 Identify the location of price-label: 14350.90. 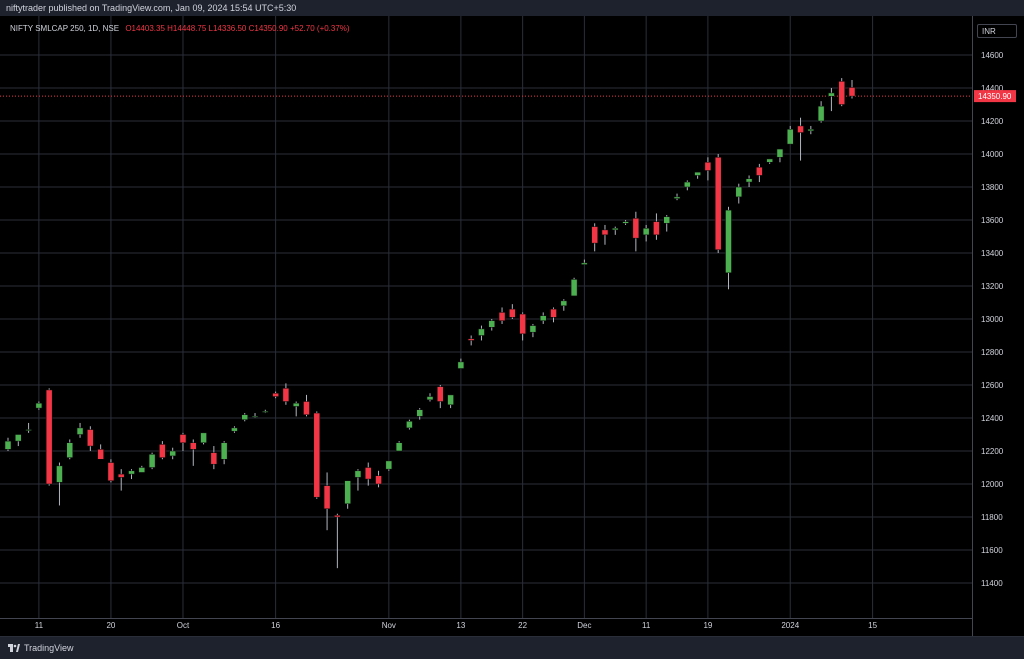
(995, 96).